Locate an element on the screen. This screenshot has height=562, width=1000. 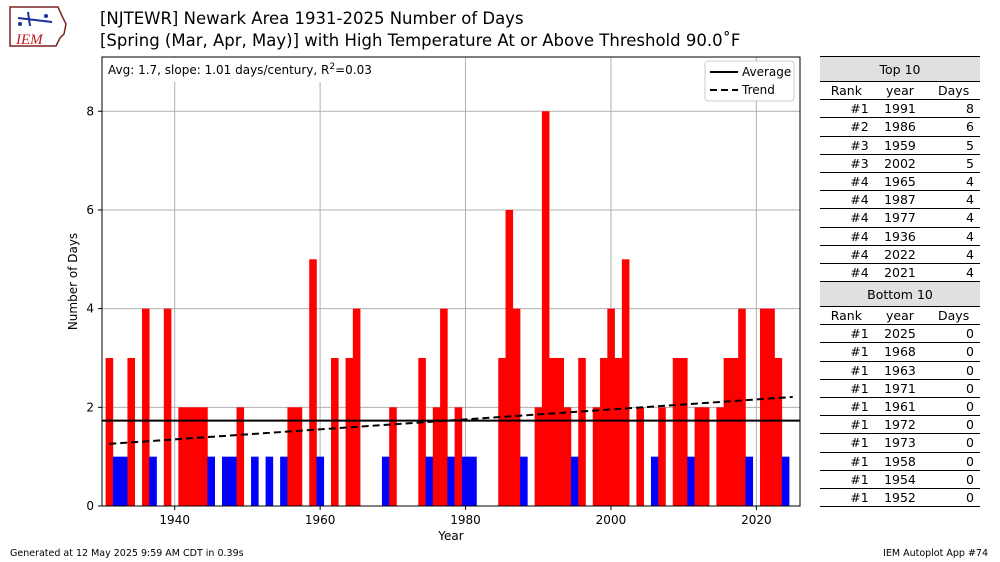
bottom-10-header-cell: Rank is located at coordinates (846, 316).